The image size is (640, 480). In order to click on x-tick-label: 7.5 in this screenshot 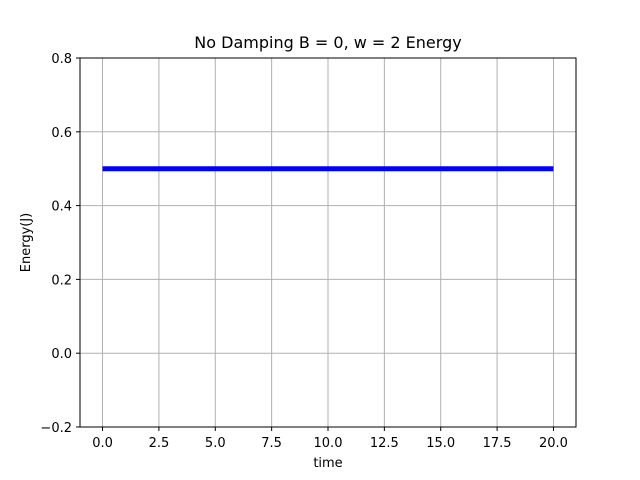, I will do `click(271, 443)`.